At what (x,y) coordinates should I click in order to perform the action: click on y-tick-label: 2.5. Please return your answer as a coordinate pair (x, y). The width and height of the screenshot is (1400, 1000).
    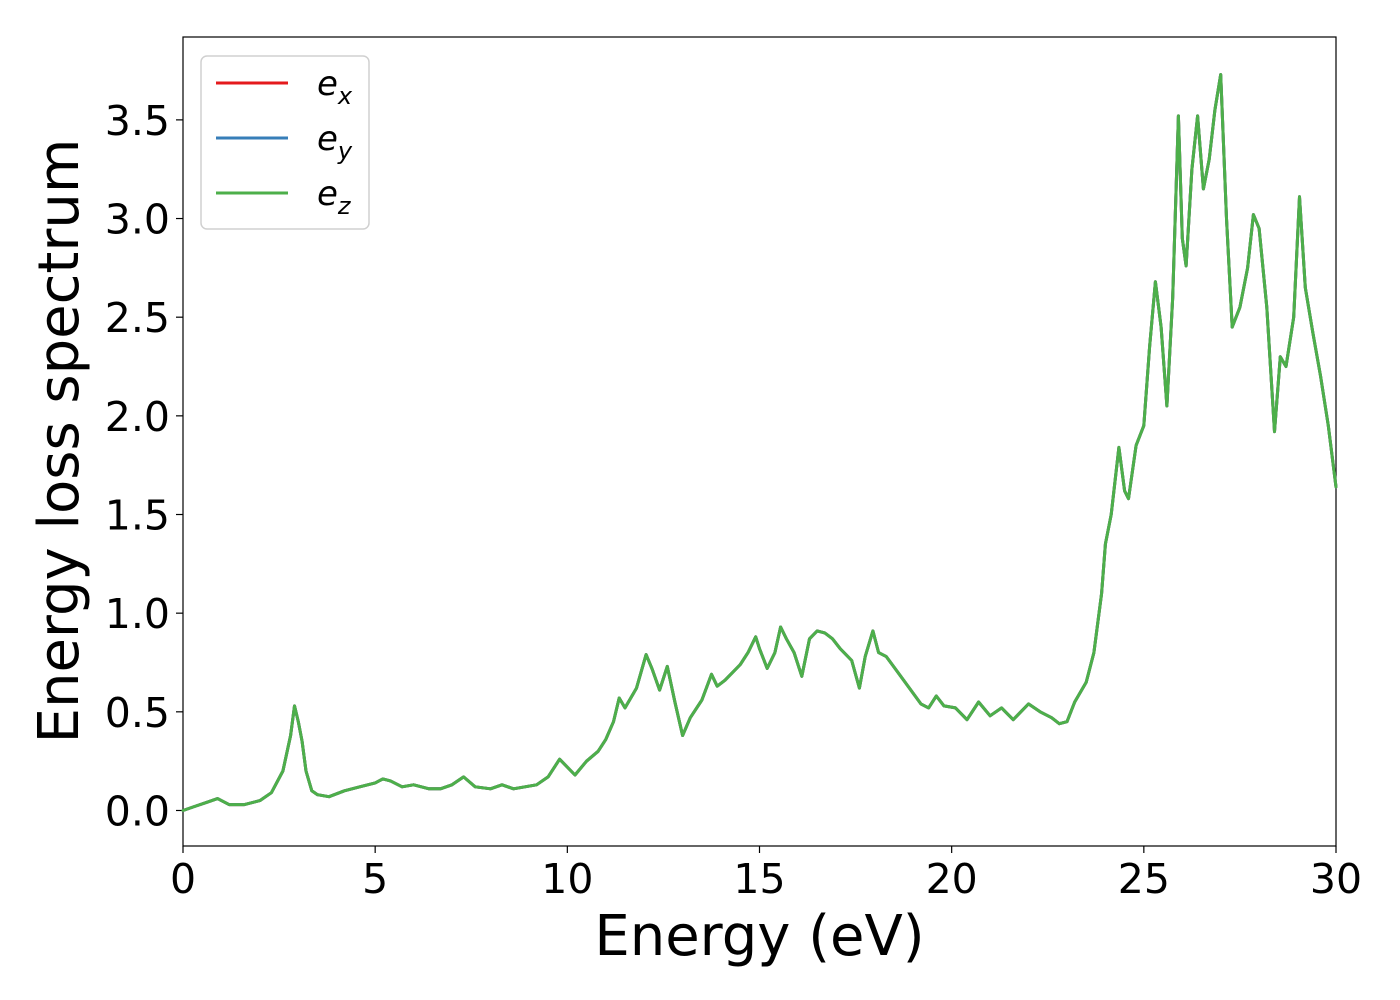
    Looking at the image, I should click on (137, 318).